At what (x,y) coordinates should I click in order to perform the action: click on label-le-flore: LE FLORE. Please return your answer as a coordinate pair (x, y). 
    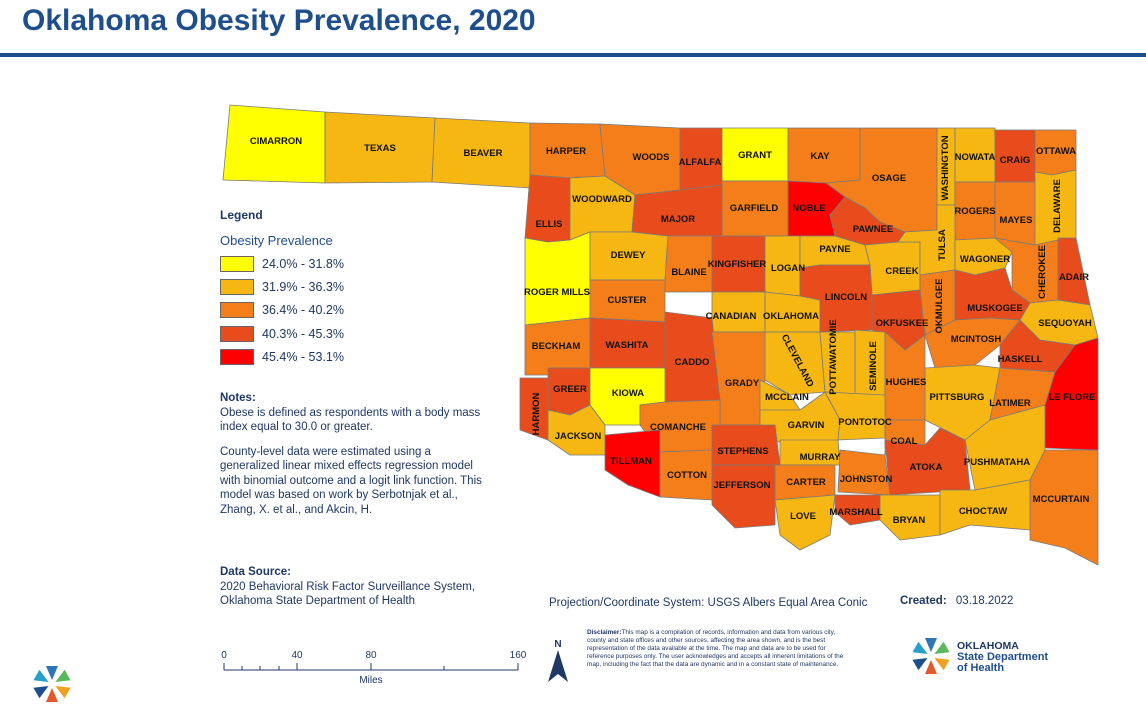
    Looking at the image, I should click on (1072, 397).